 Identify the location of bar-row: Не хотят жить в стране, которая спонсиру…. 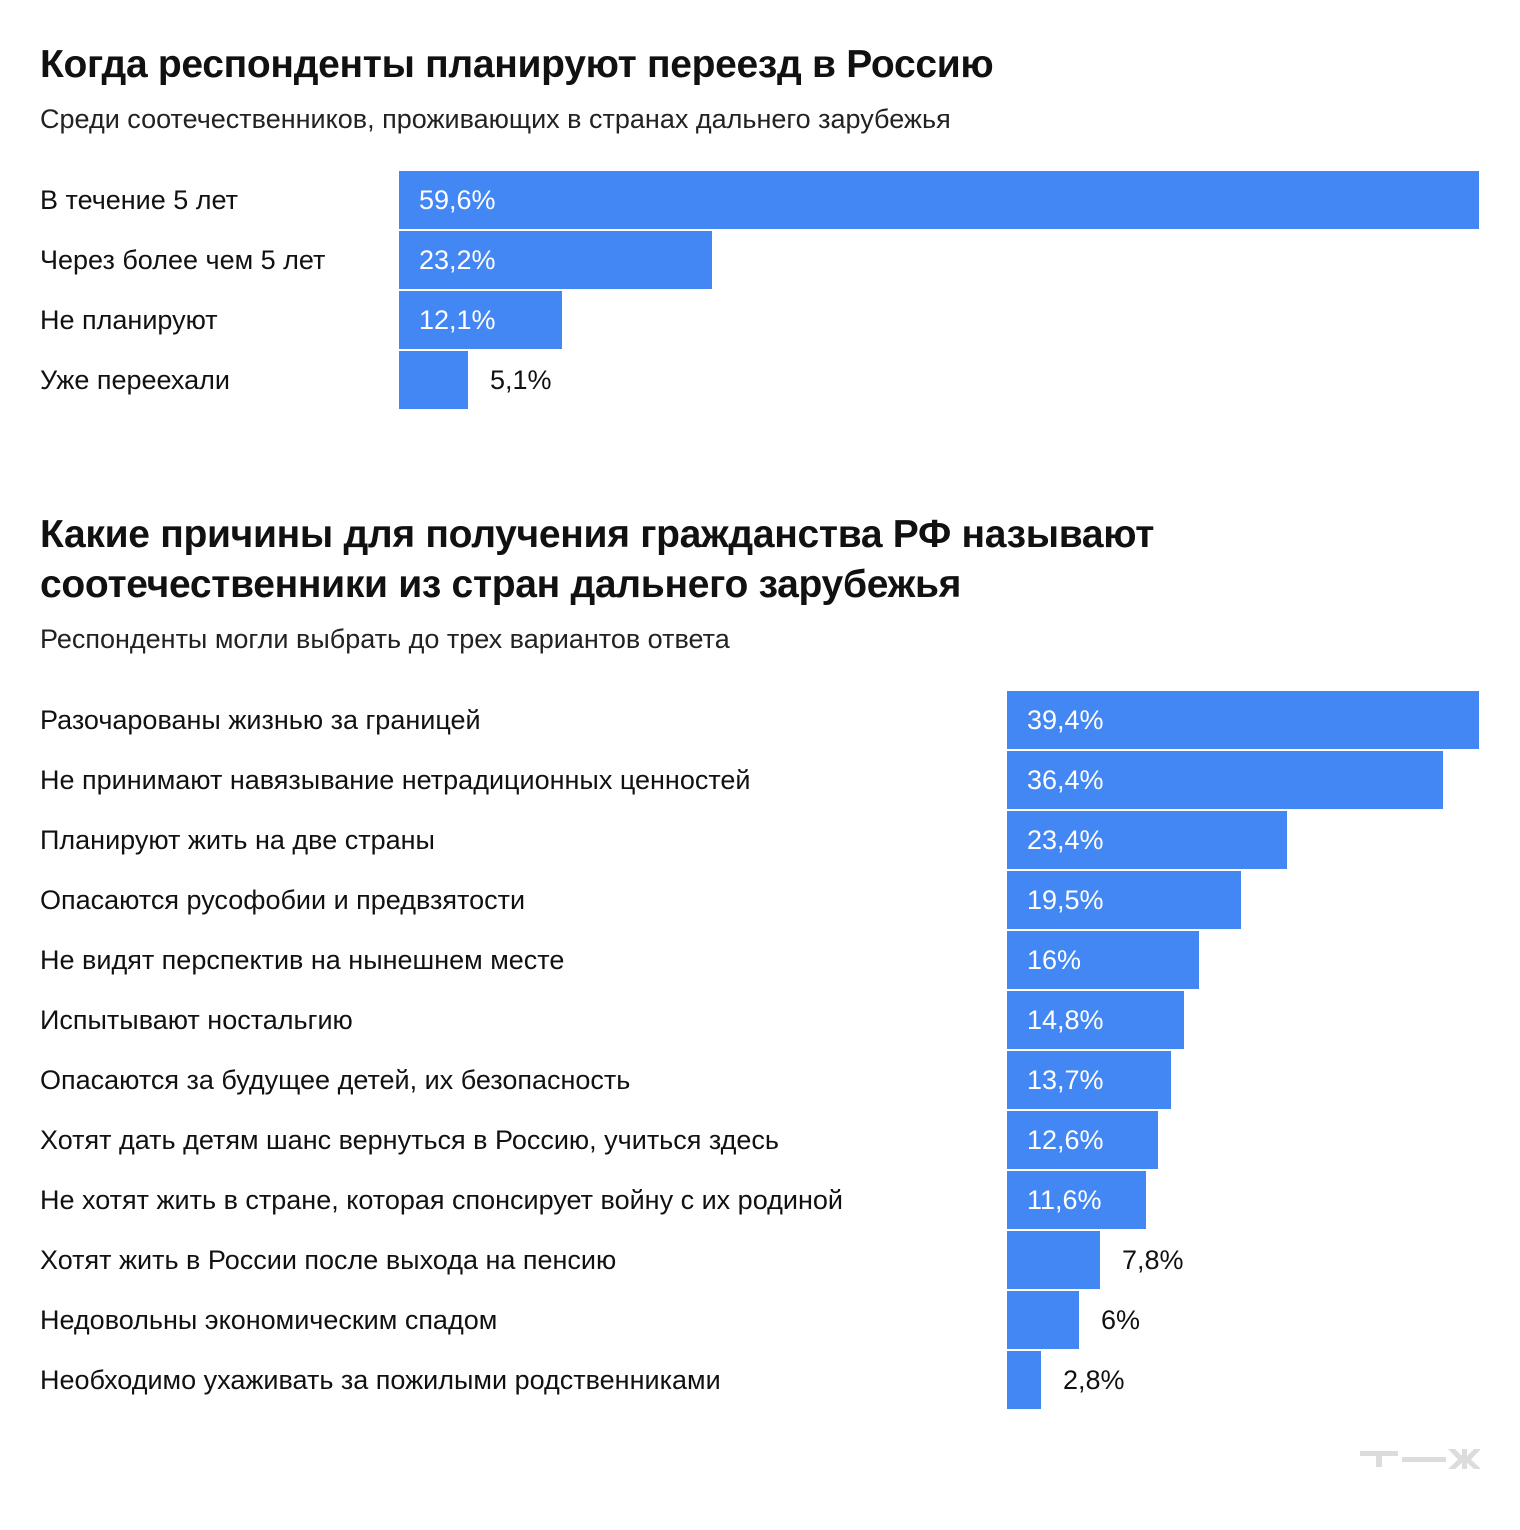
(760, 1200).